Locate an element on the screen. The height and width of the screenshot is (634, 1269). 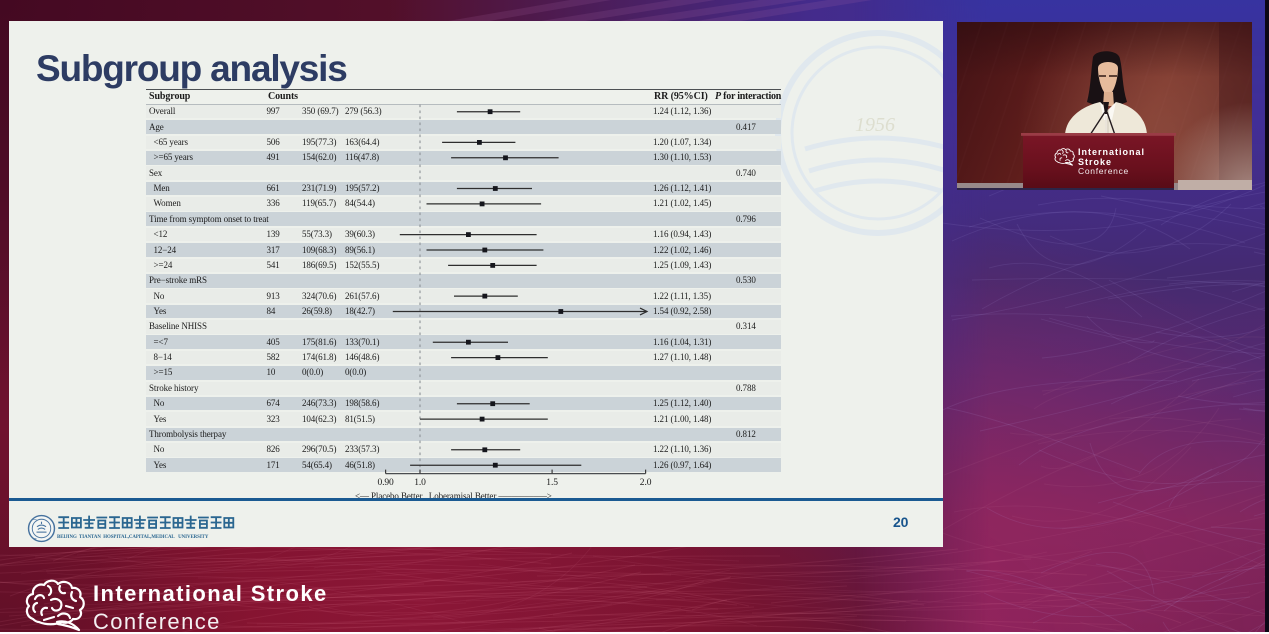
svg-text: Stroke is located at coordinates (1095, 162).